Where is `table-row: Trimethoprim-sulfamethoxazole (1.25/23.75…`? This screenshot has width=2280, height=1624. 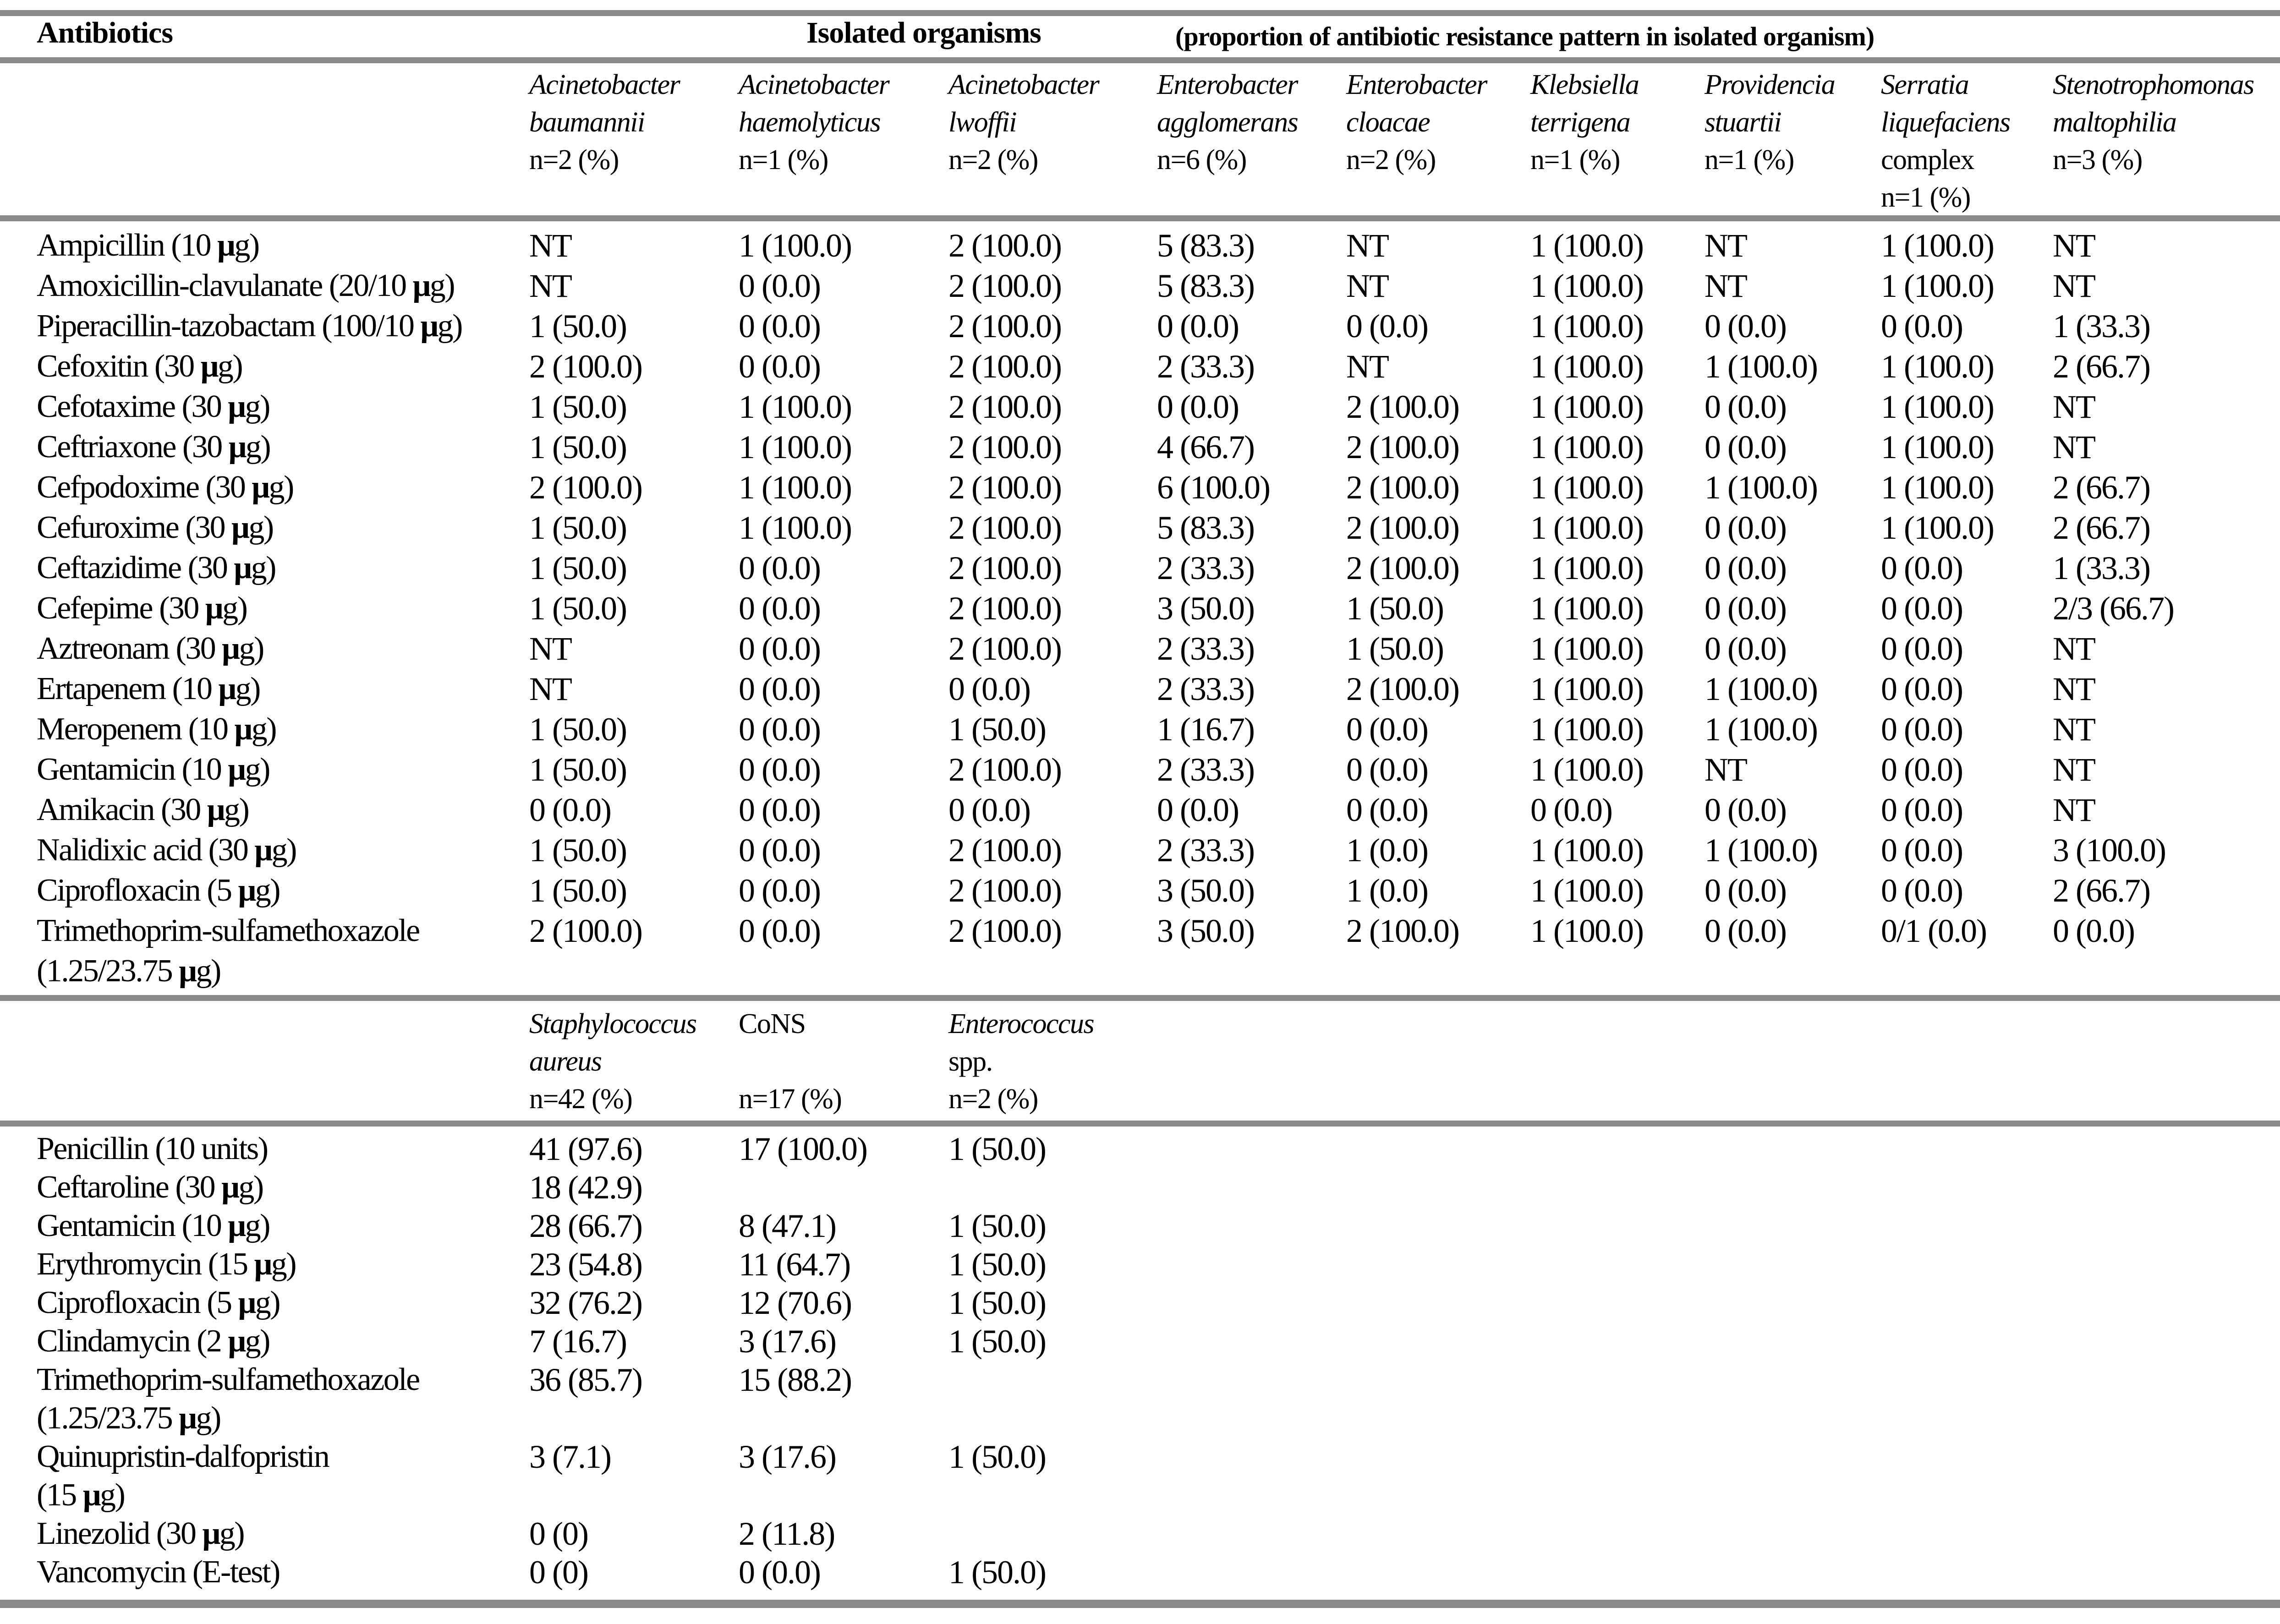 table-row: Trimethoprim-sulfamethoxazole (1.25/23.75… is located at coordinates (1140, 1399).